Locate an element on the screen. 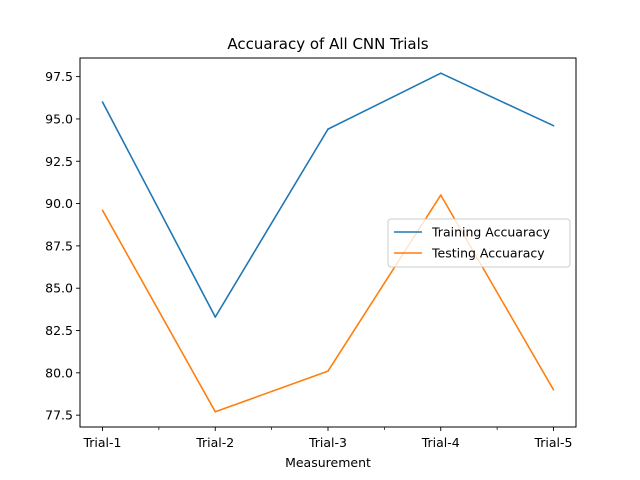 The image size is (640, 480). x-axis-label: Measurement is located at coordinates (328, 462).